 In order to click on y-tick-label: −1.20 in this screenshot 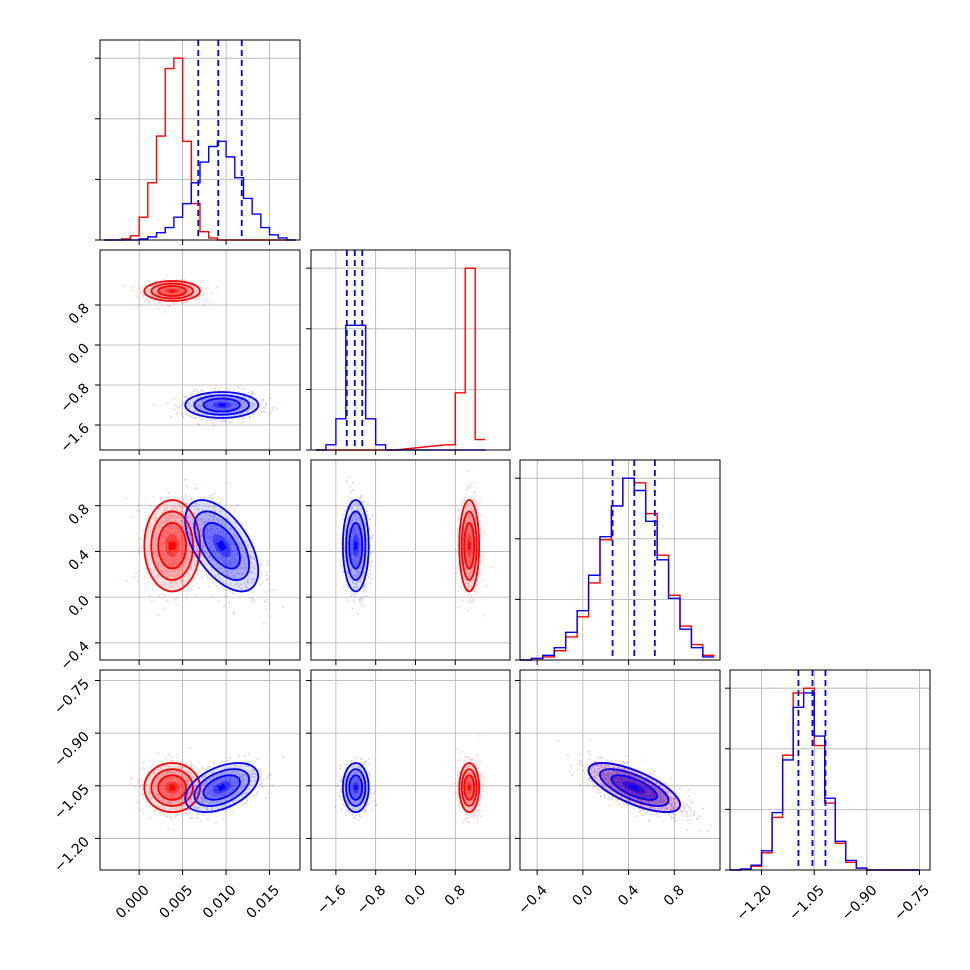, I will do `click(72, 855)`.